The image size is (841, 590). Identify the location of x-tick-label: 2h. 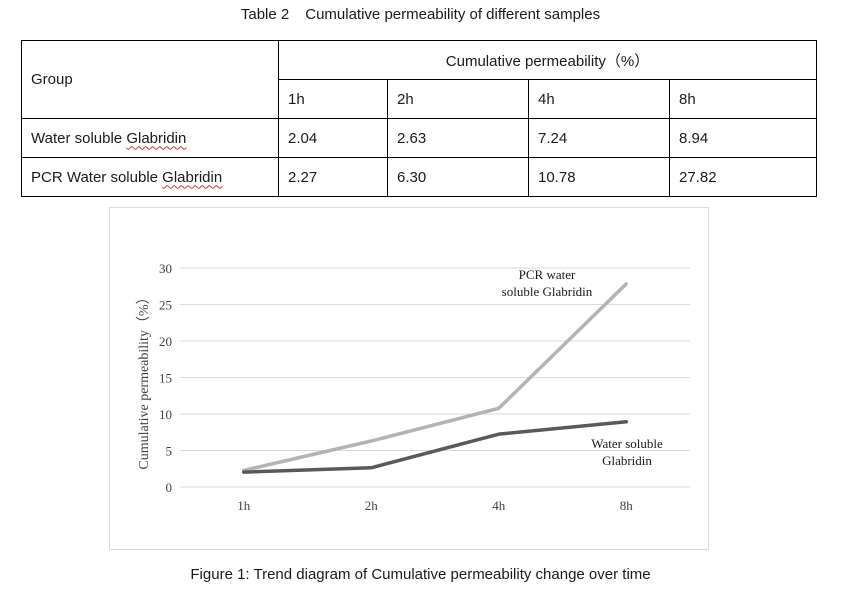
(372, 505).